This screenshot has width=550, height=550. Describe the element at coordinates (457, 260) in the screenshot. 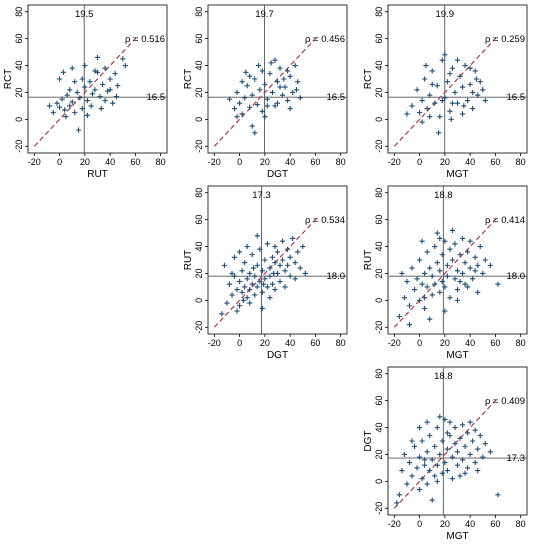

I see `plot-frame` at that location.